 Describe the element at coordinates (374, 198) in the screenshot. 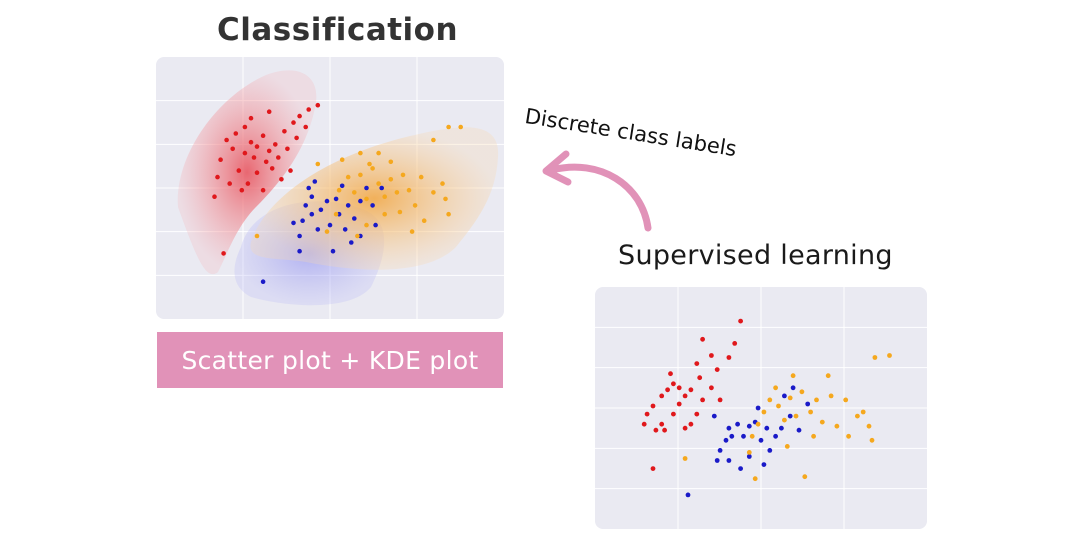

I see `kde-orange-density` at that location.